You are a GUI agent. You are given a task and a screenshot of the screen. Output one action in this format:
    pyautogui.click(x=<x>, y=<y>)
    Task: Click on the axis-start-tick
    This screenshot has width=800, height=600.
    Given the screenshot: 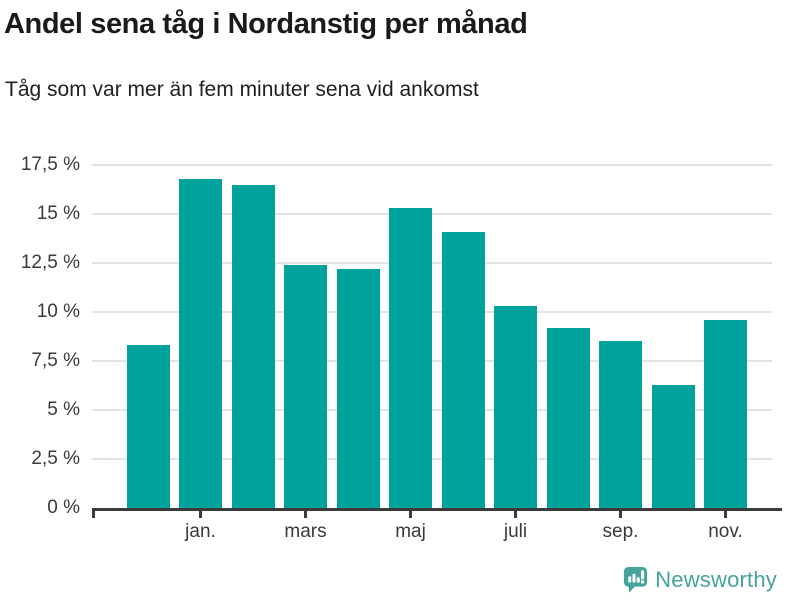 What is the action you would take?
    pyautogui.click(x=93, y=514)
    